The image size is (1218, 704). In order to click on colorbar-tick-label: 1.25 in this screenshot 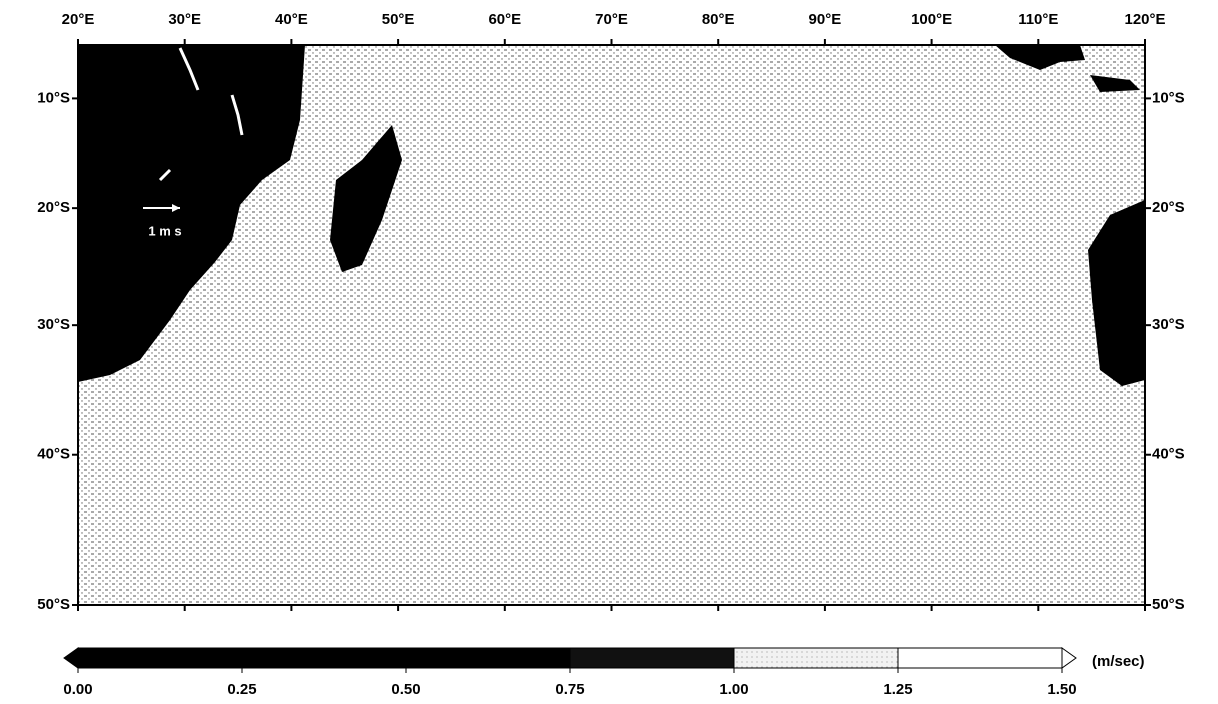, I will do `click(897, 689)`.